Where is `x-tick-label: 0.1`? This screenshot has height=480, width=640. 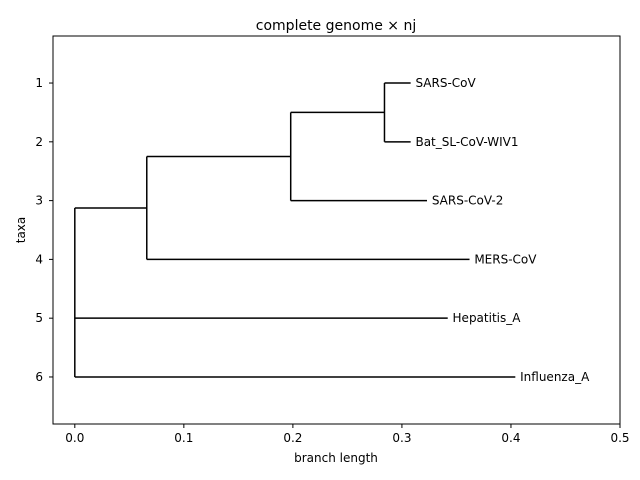
x-tick-label: 0.1 is located at coordinates (183, 438).